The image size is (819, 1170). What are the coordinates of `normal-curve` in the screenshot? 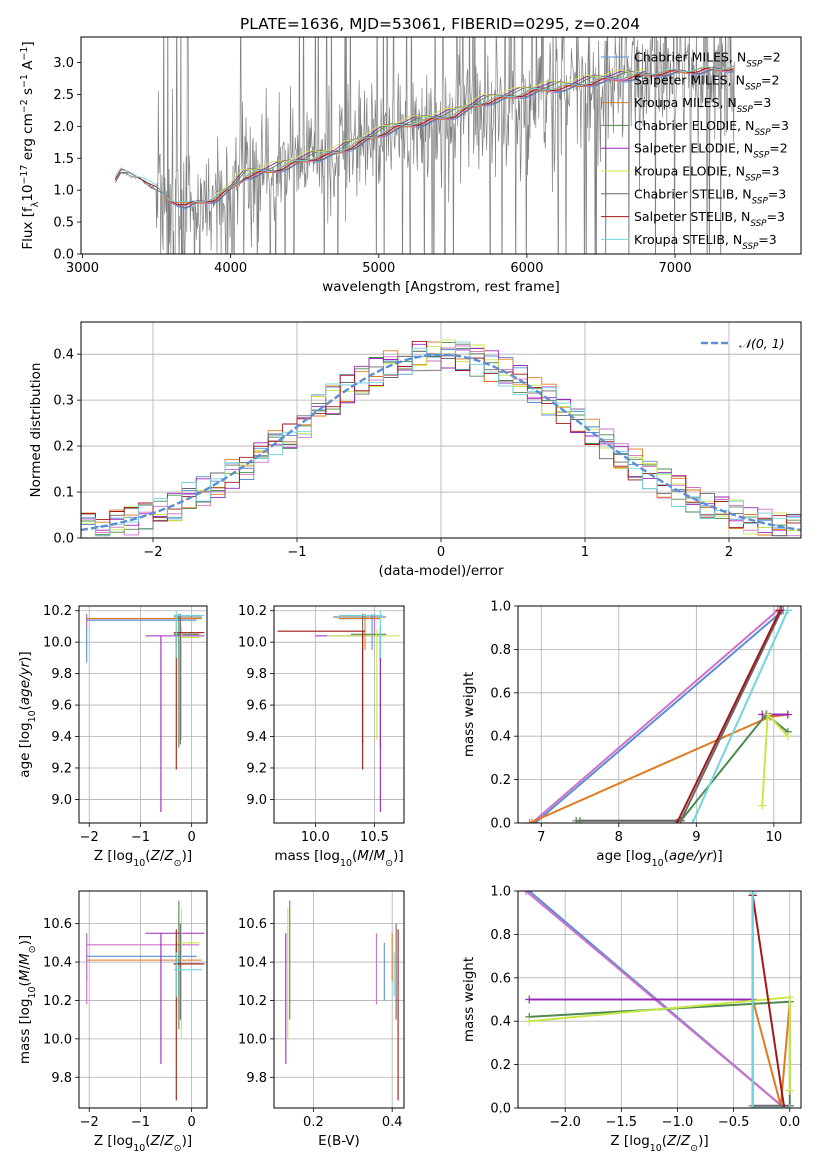 It's located at (441, 442).